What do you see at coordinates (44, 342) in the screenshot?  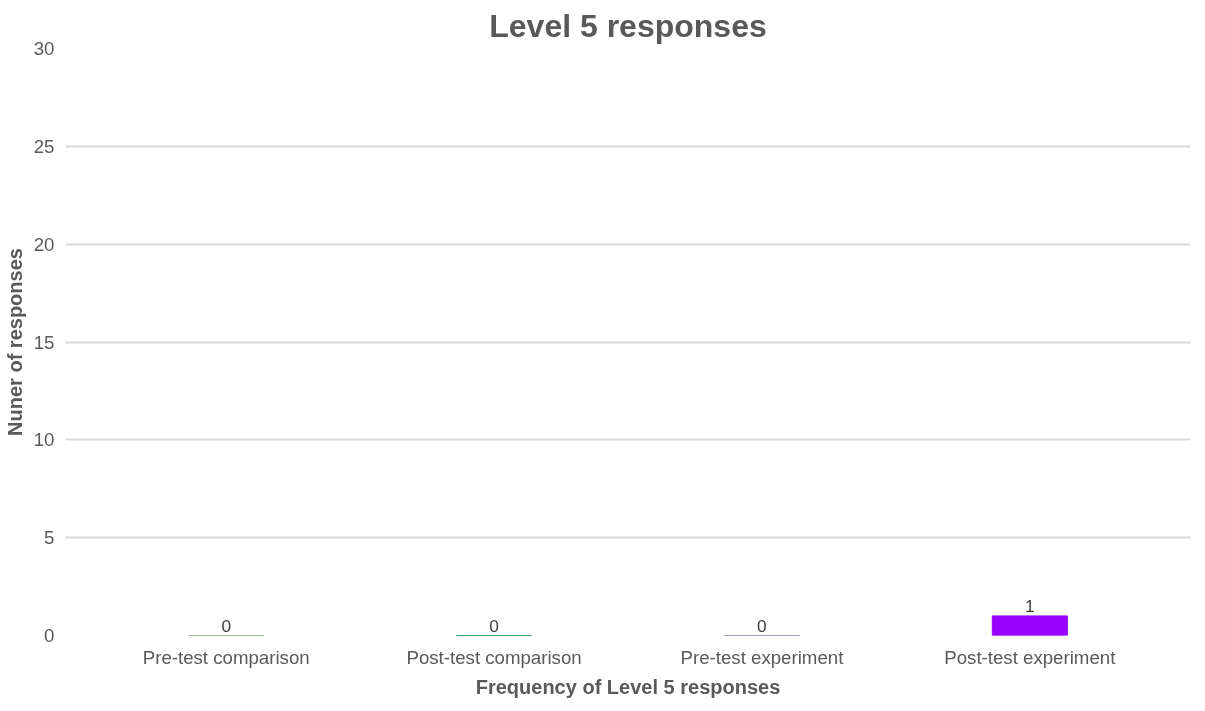 I see `y-tick-label: 15` at bounding box center [44, 342].